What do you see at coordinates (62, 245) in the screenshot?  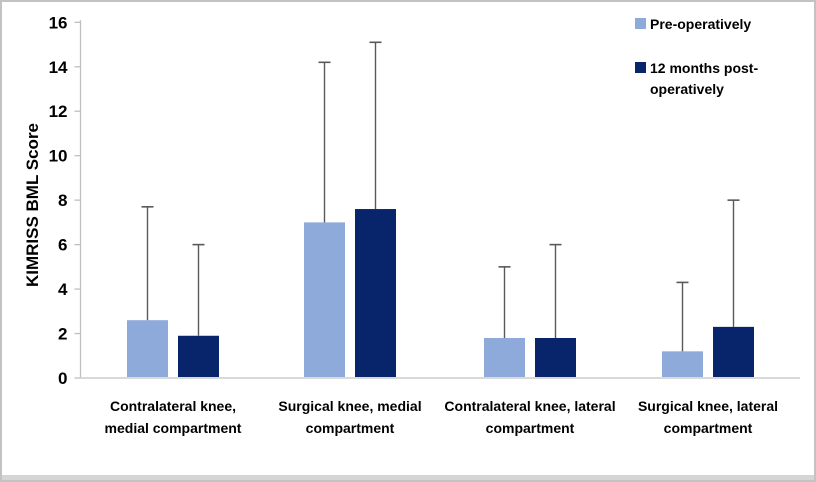 I see `y-tick-label-6: 6` at bounding box center [62, 245].